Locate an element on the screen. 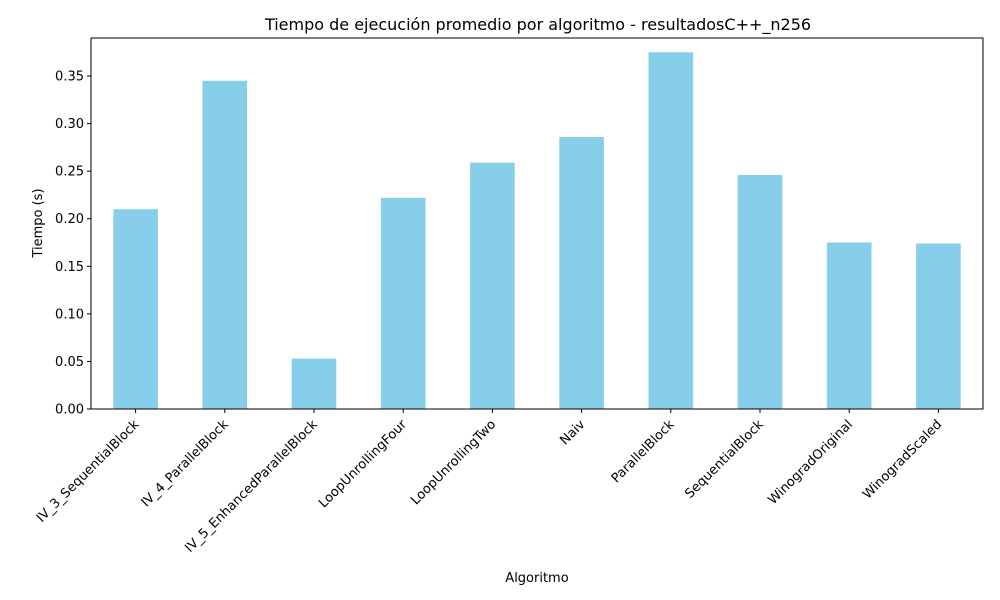  bar-LoopUnrollingTwo is located at coordinates (492, 285).